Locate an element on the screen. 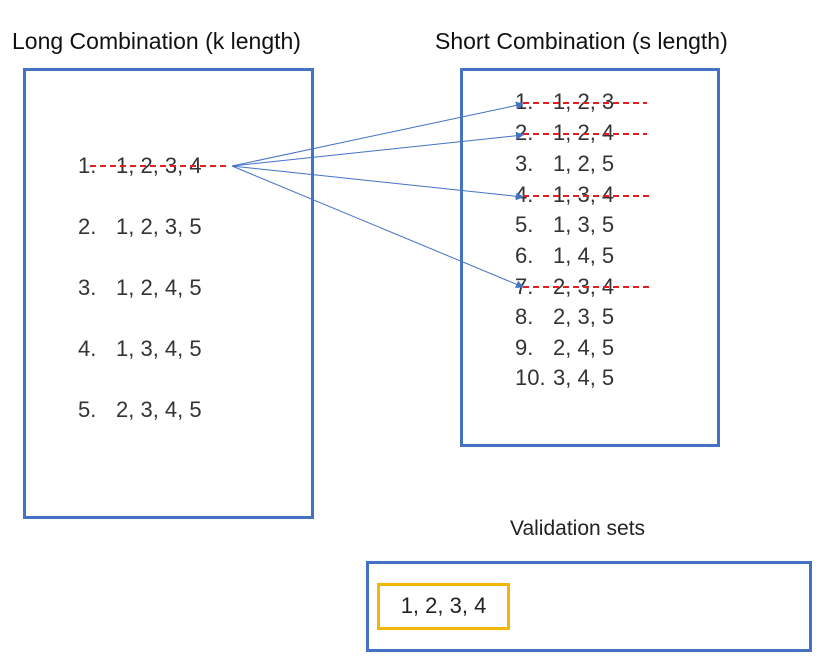 This screenshot has width=819, height=660. short-item-6: 6. 1, 4, 5 is located at coordinates (564, 256).